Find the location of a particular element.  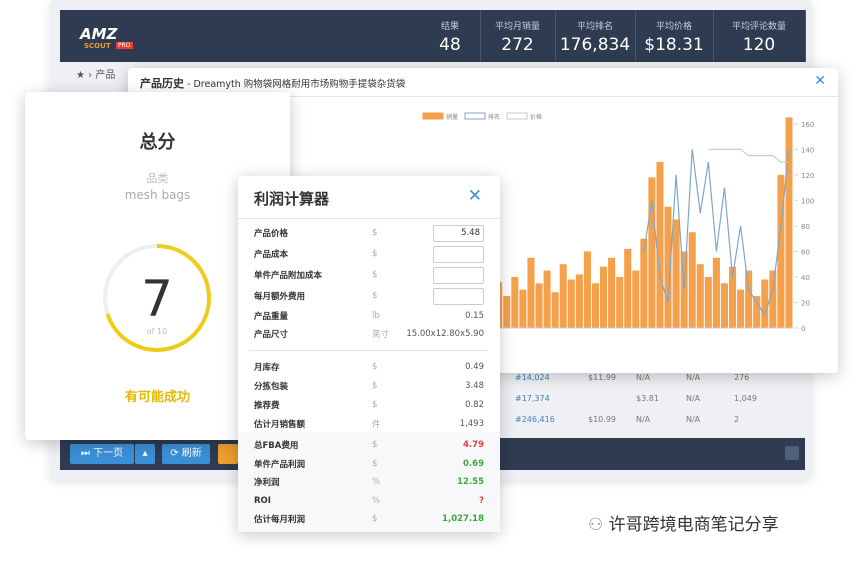

row-label: 分拣包装 is located at coordinates (271, 387).